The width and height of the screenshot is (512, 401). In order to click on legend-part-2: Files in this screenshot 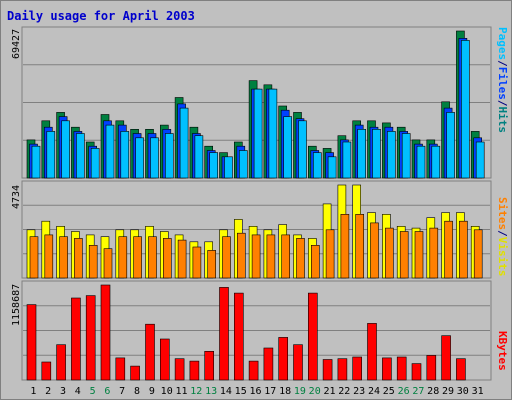, I will do `click(502, 83)`.